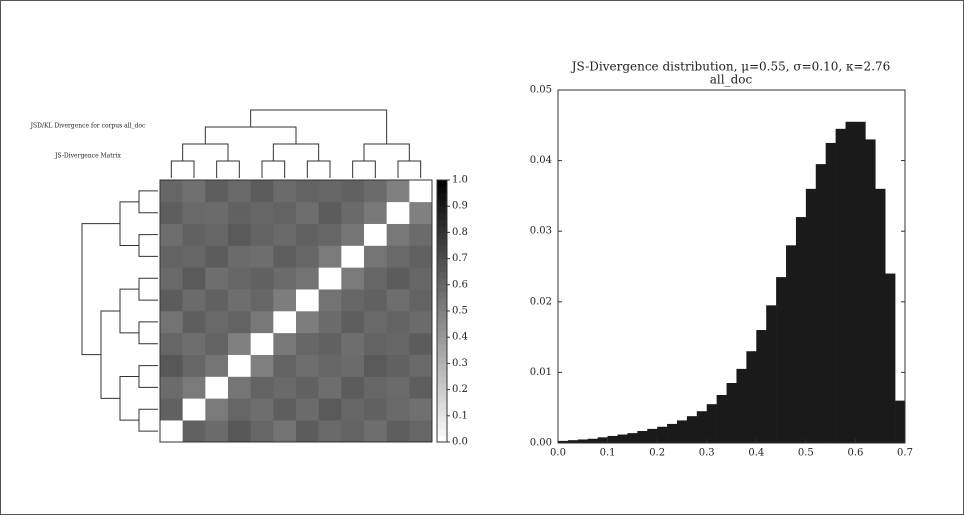  Describe the element at coordinates (541, 231) in the screenshot. I see `y-tick-label: 0.03` at that location.